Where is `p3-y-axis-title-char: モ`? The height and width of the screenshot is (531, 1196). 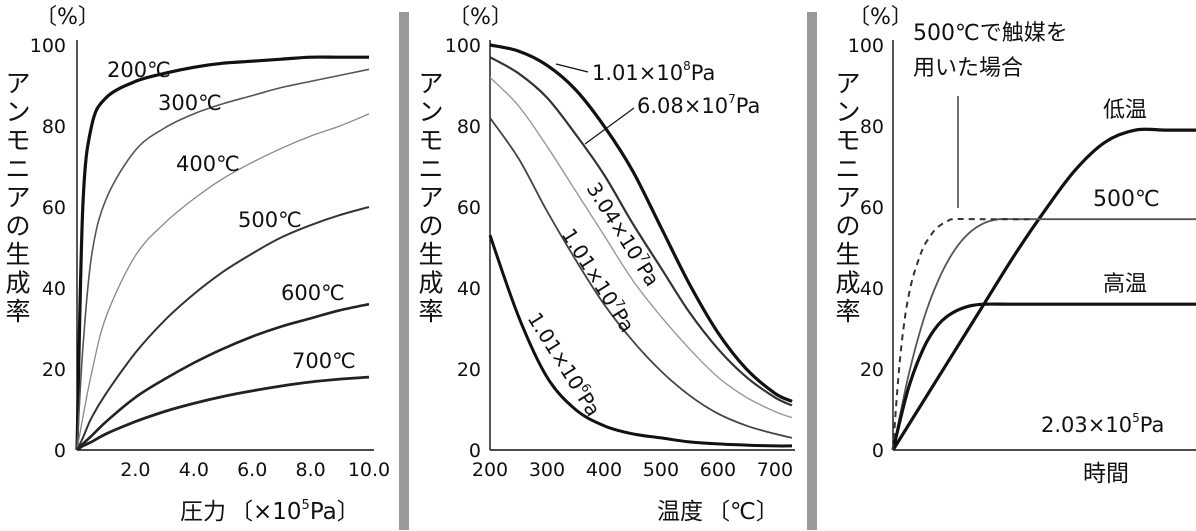 p3-y-axis-title-char: モ is located at coordinates (847, 140).